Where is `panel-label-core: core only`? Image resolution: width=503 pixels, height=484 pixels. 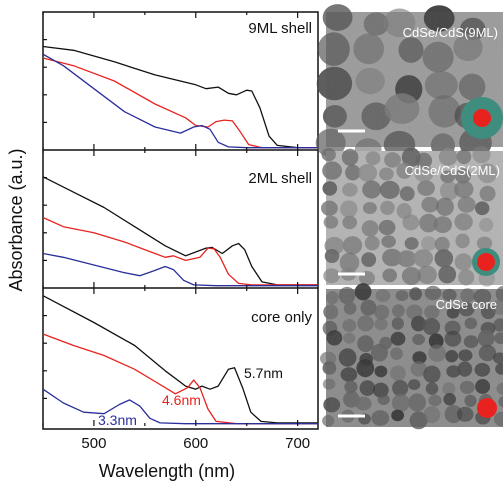
panel-label-core: core only is located at coordinates (281, 317).